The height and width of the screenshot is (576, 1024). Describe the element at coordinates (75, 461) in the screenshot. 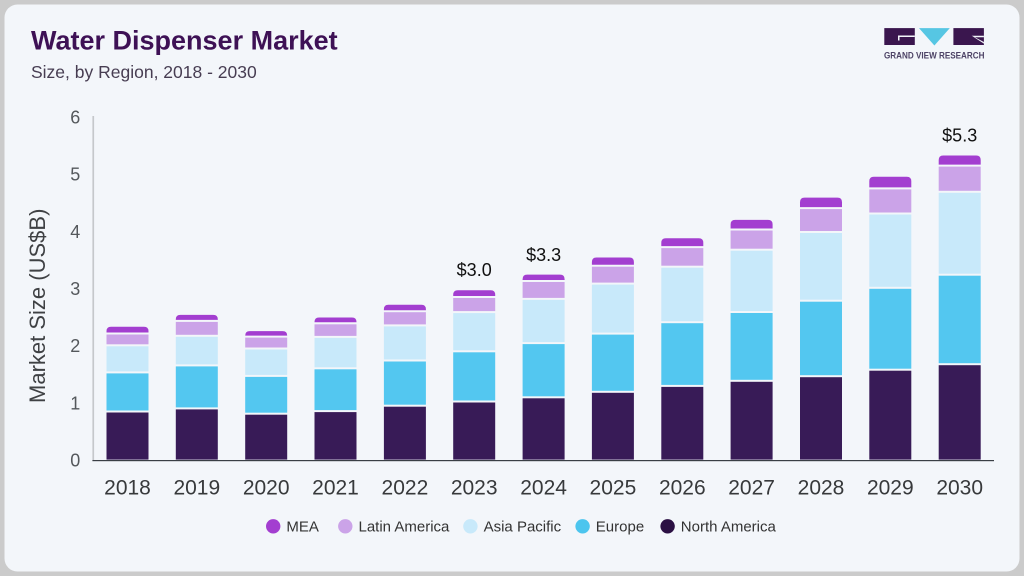

I see `svg-text: 0` at that location.